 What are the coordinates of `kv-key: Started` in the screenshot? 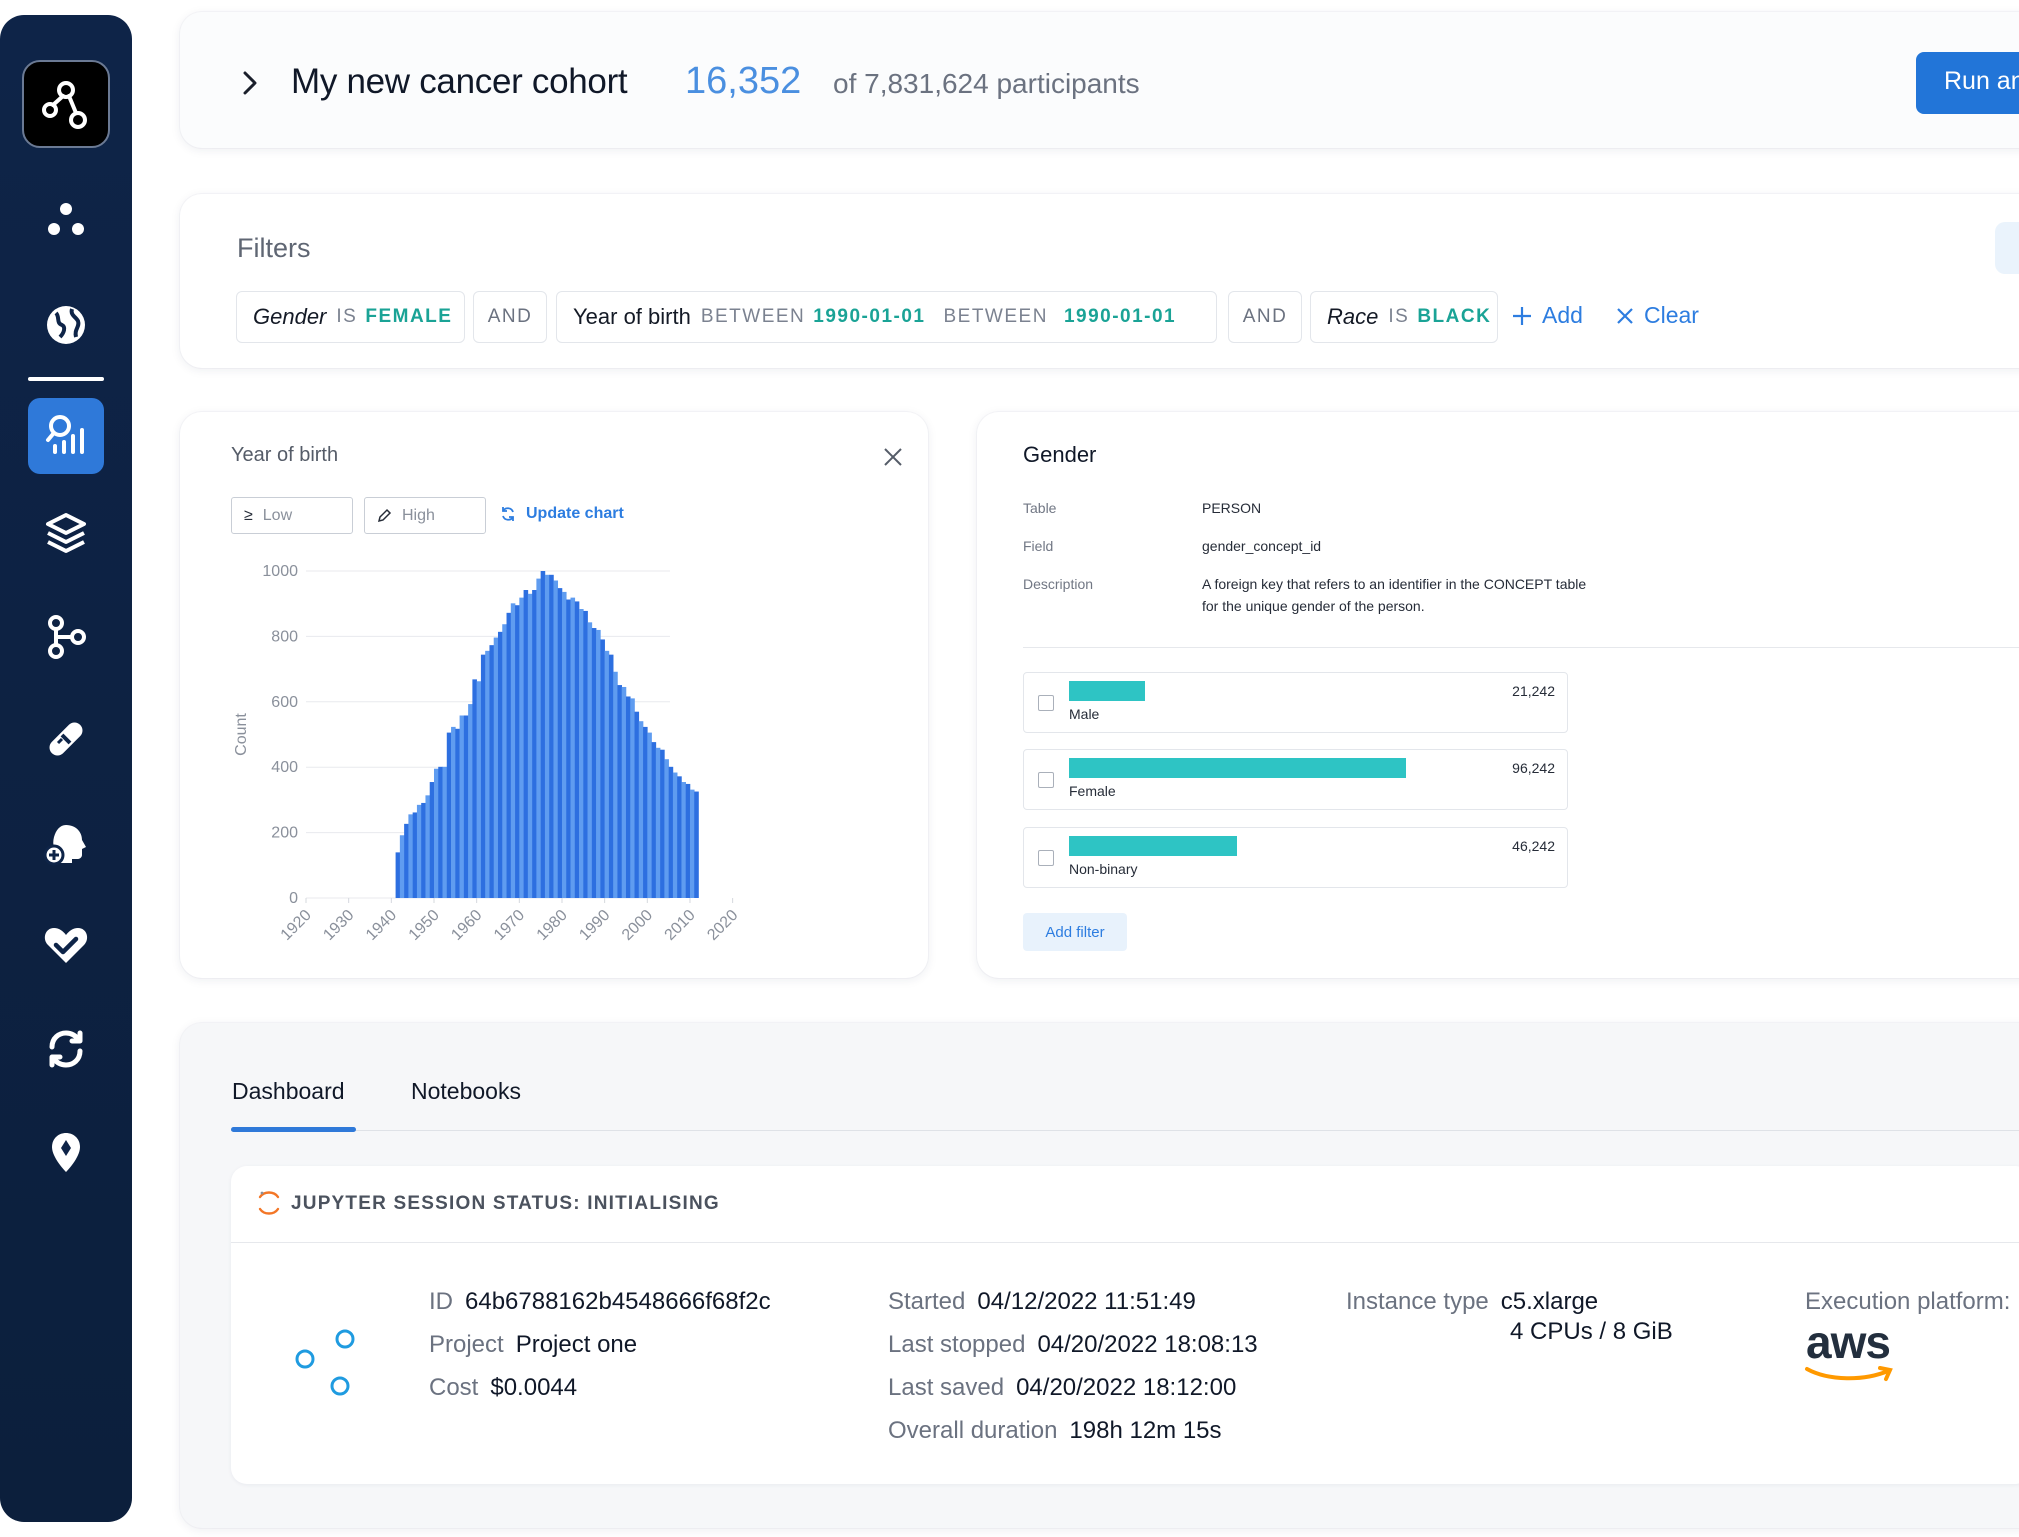 It's located at (927, 1301).